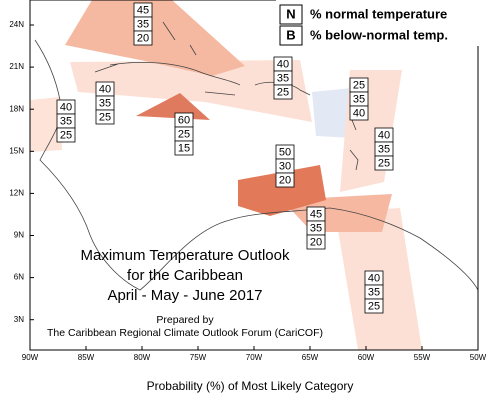 The image size is (495, 405). What do you see at coordinates (16, 66) in the screenshot?
I see `lat-label: 21N` at bounding box center [16, 66].